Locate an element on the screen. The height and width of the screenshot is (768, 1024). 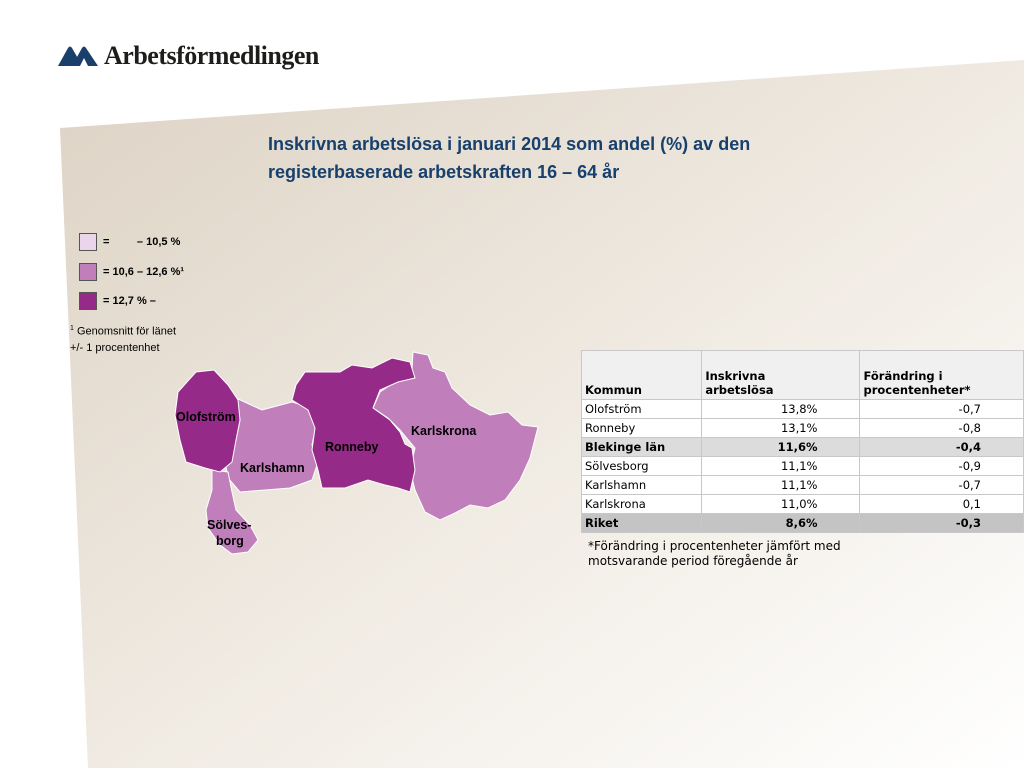
legend-item-high: = 12,7 % – is located at coordinates (209, 302).